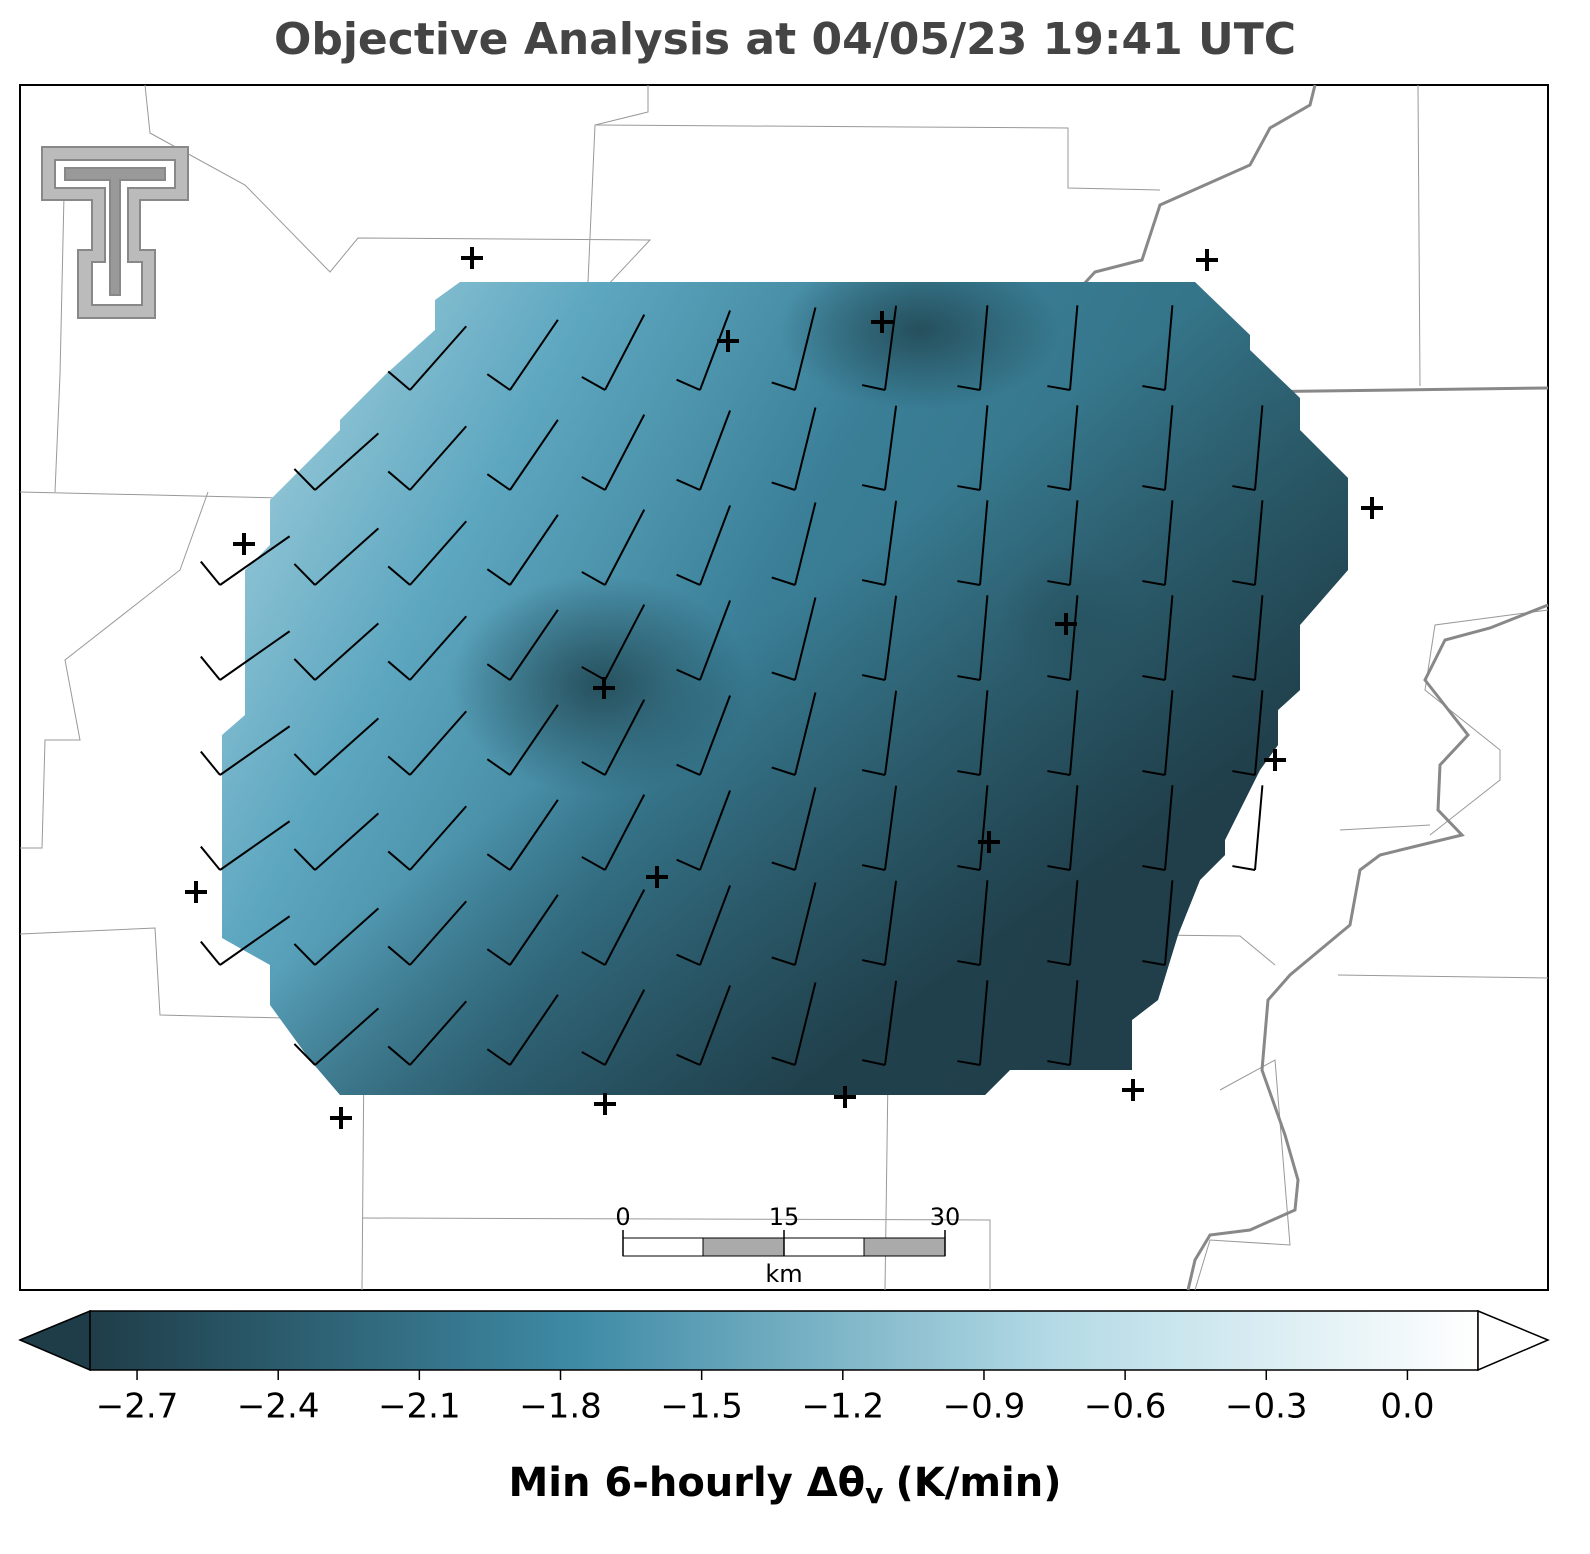 This screenshot has height=1554, width=1590. What do you see at coordinates (874, 1493) in the screenshot?
I see `label-subscript: v` at bounding box center [874, 1493].